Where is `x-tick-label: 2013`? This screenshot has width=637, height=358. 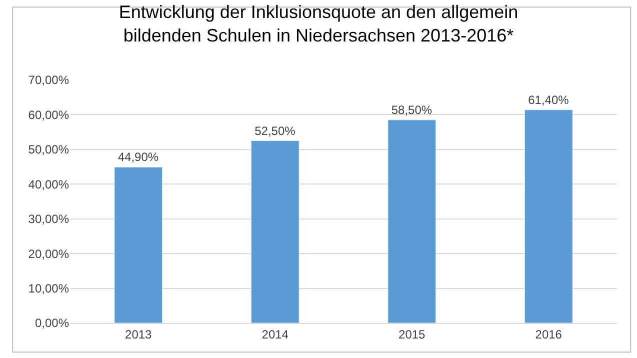 x-tick-label: 2013 is located at coordinates (138, 334).